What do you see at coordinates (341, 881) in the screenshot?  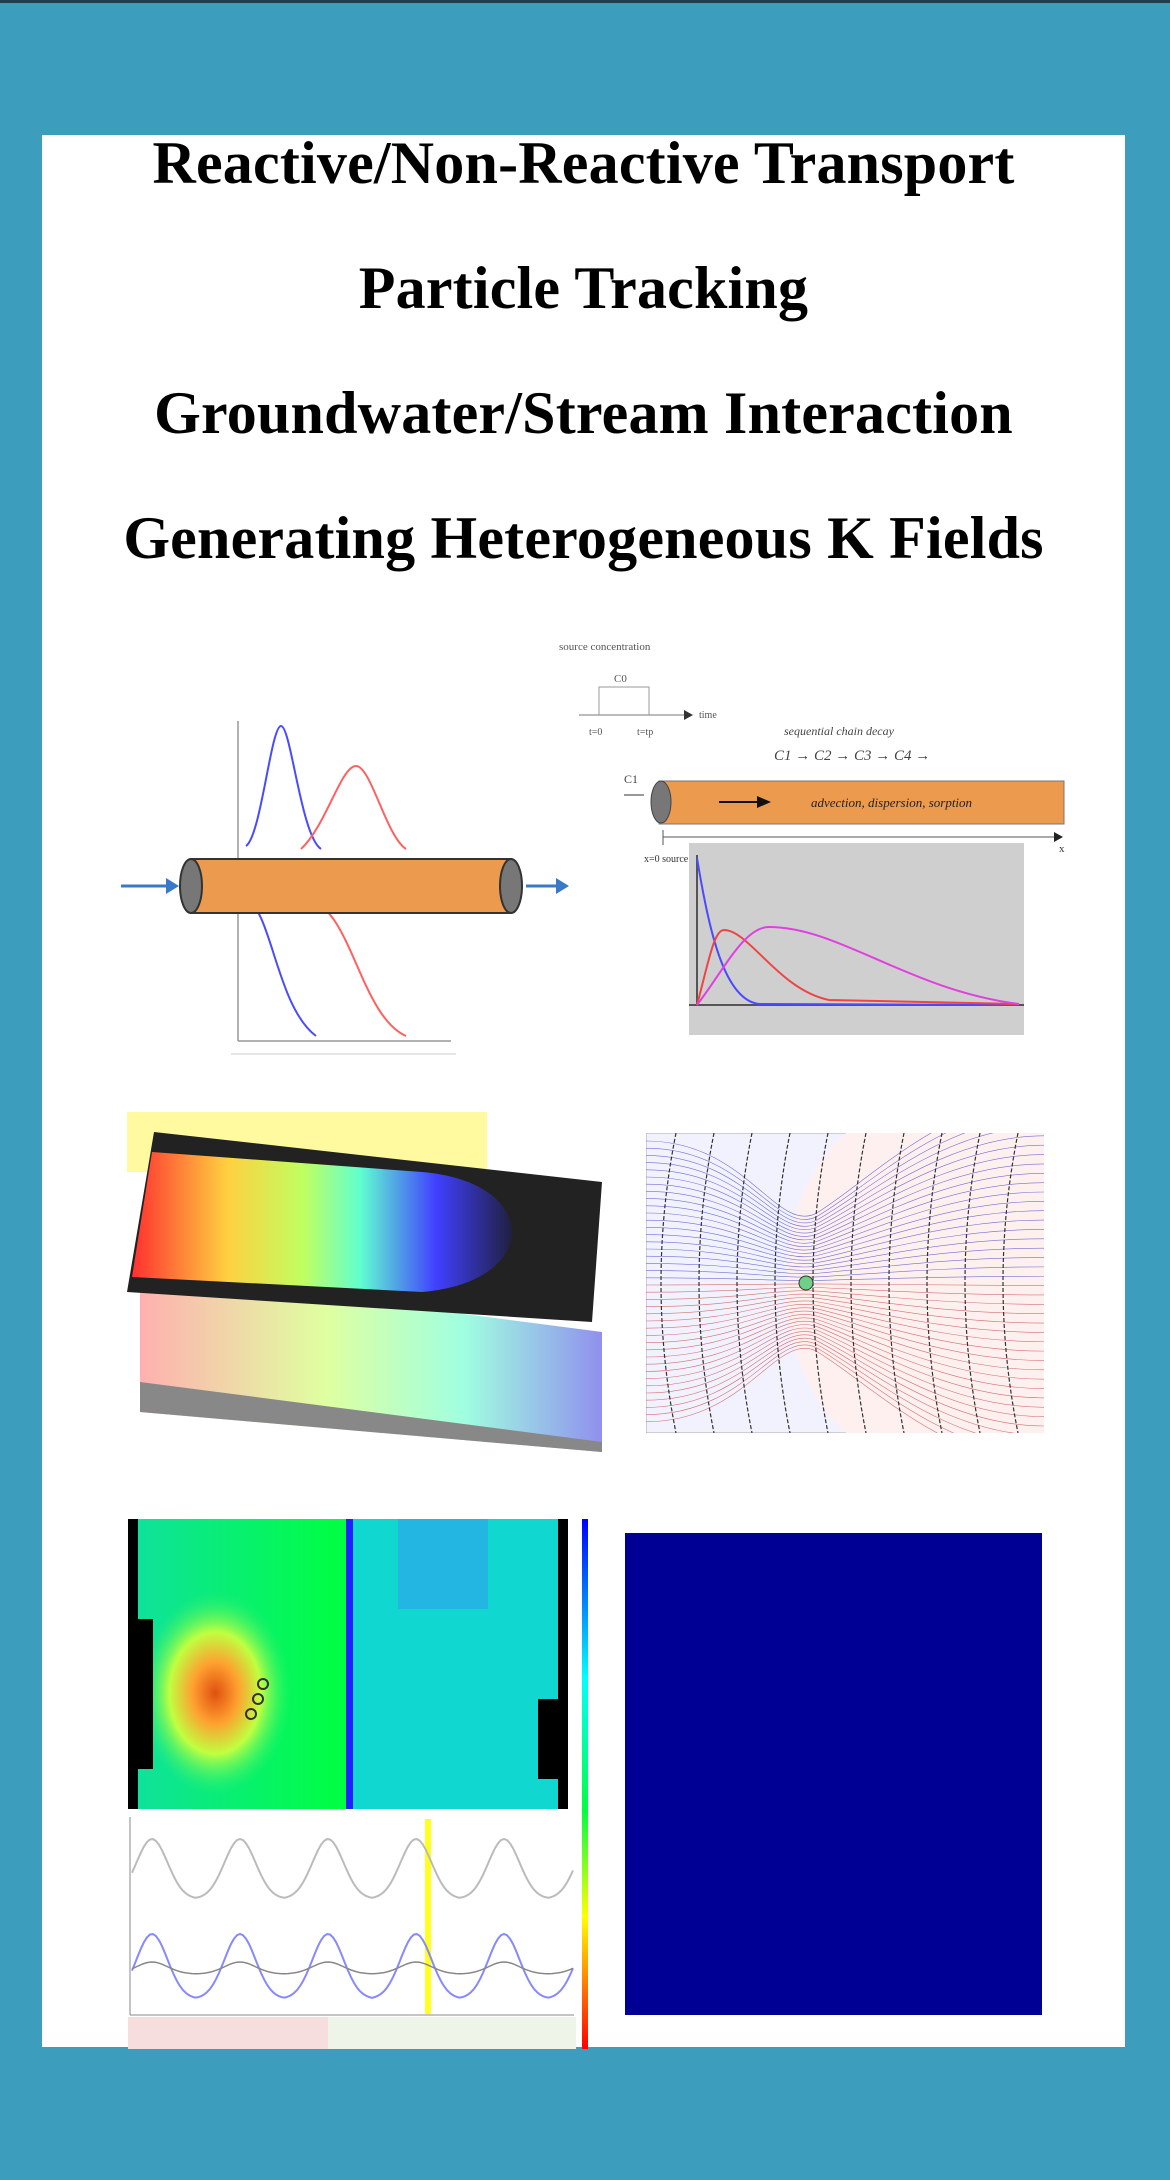 I see `tube-breakthrough-figure` at bounding box center [341, 881].